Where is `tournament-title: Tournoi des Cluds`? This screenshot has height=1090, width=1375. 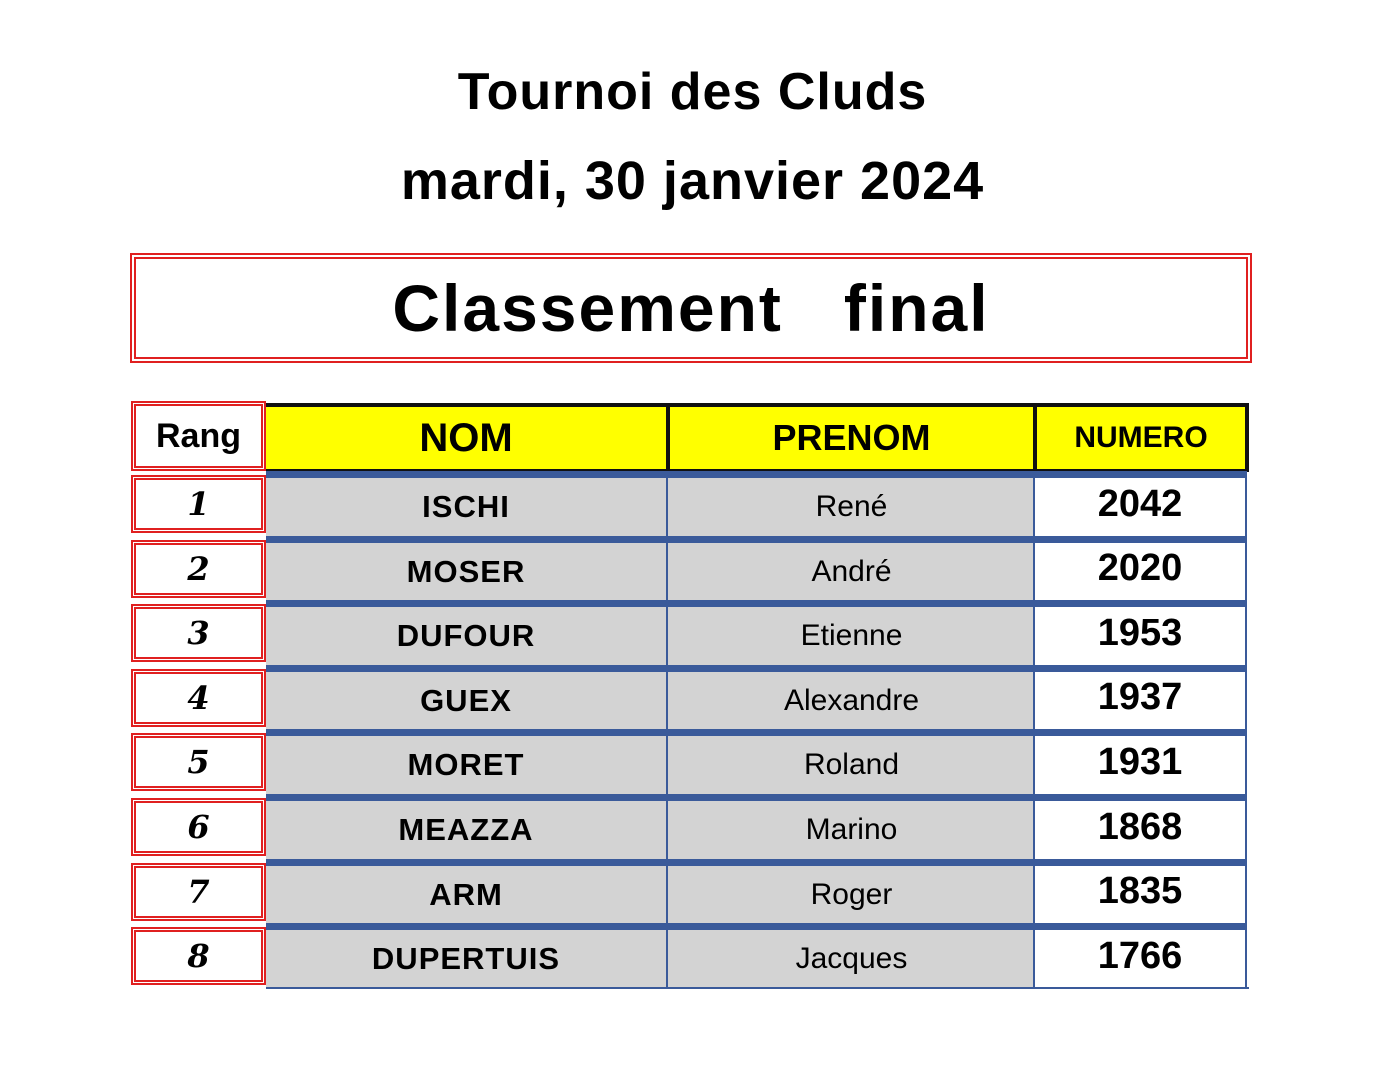
tournament-title: Tournoi des Cluds is located at coordinates (692, 92).